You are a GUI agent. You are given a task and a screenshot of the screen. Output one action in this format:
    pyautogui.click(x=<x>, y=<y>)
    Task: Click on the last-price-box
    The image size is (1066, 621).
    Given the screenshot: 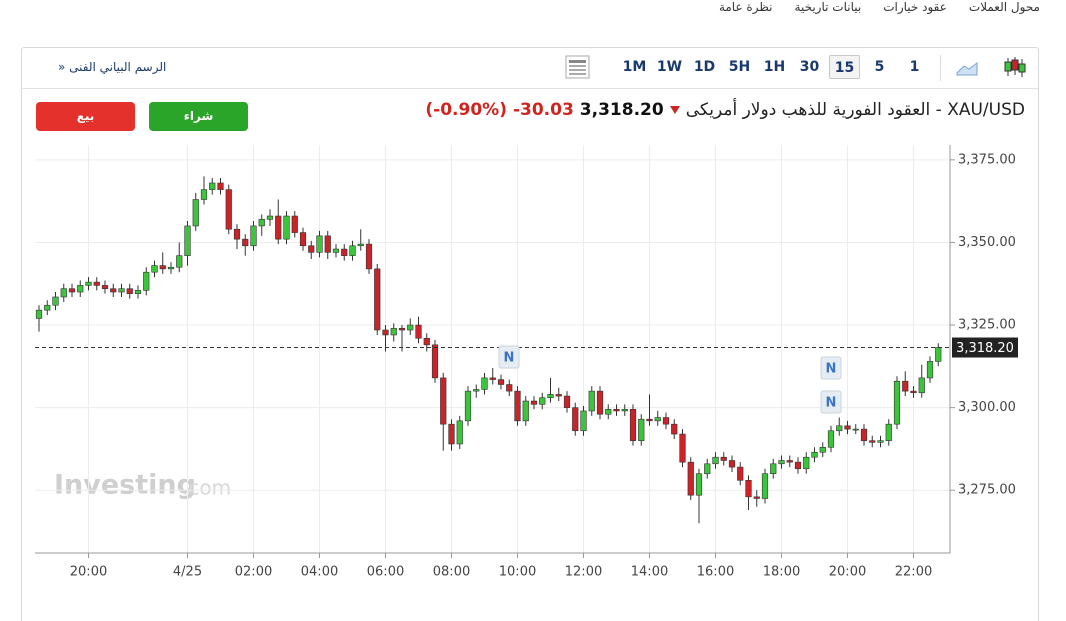 What is the action you would take?
    pyautogui.click(x=985, y=347)
    